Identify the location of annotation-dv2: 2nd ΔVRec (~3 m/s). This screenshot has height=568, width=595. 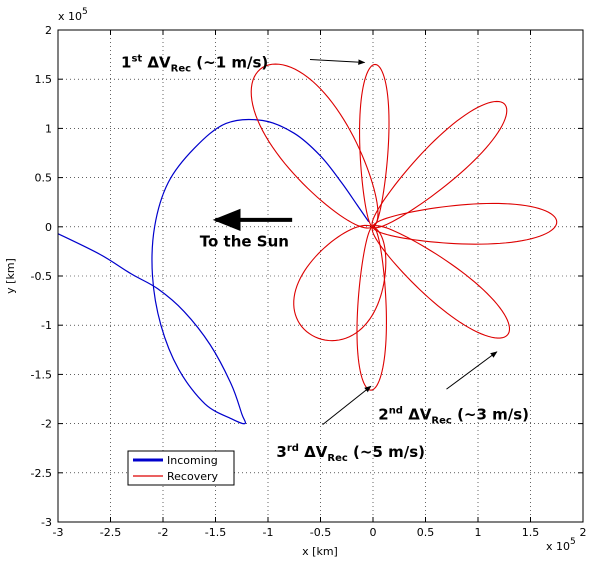
(453, 416).